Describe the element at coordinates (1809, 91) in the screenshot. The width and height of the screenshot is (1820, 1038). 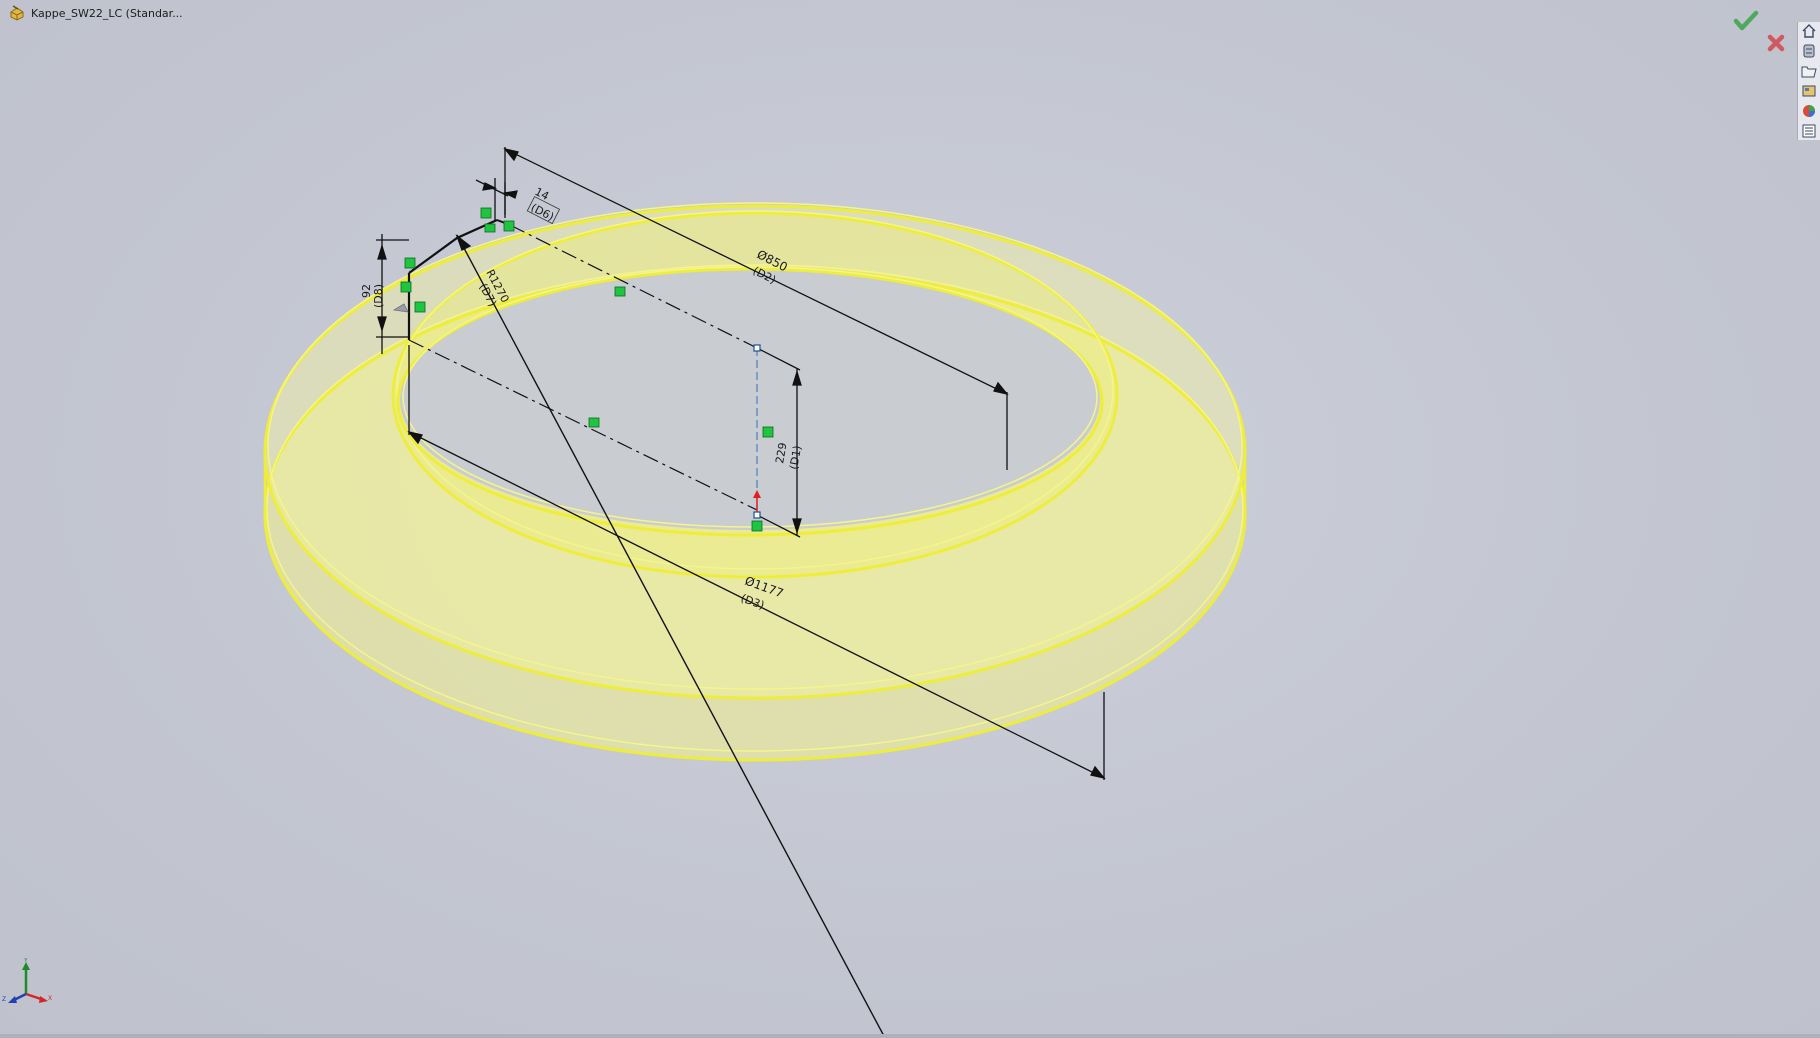
I see `view-palette-icon` at that location.